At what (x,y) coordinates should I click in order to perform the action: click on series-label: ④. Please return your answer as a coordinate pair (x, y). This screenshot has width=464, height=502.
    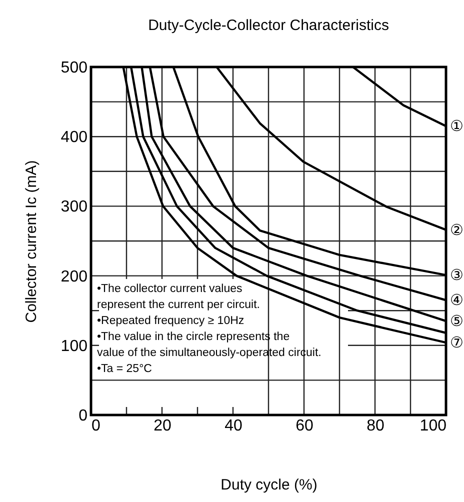
    Looking at the image, I should click on (457, 300).